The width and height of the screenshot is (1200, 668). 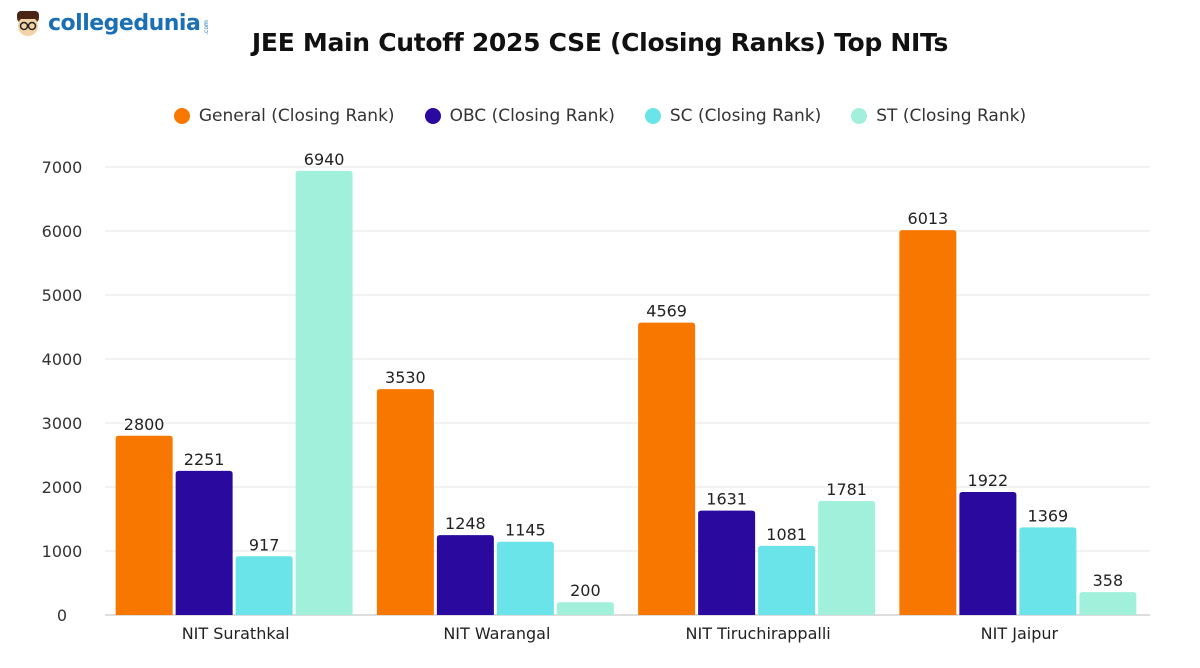 What do you see at coordinates (585, 590) in the screenshot?
I see `data-label: 200` at bounding box center [585, 590].